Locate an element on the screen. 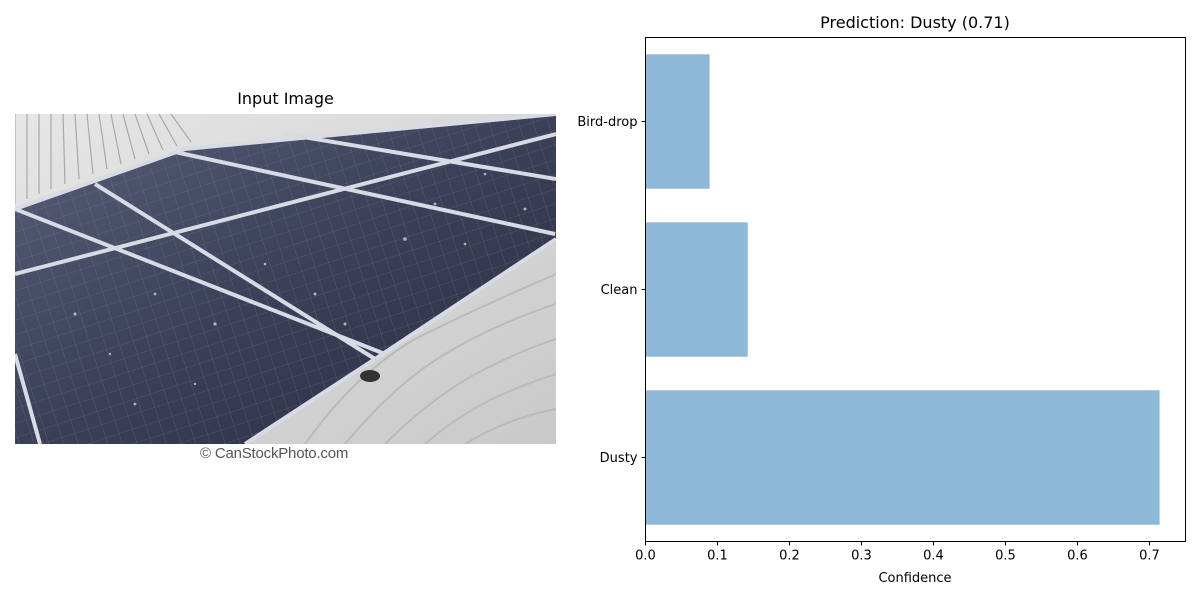  y-tick-label: Bird-drop is located at coordinates (607, 122).